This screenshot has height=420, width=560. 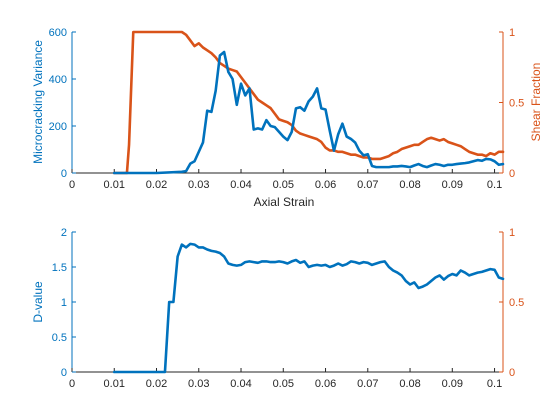 What do you see at coordinates (64, 303) in the screenshot?
I see `y-left-tick-label: 1` at bounding box center [64, 303].